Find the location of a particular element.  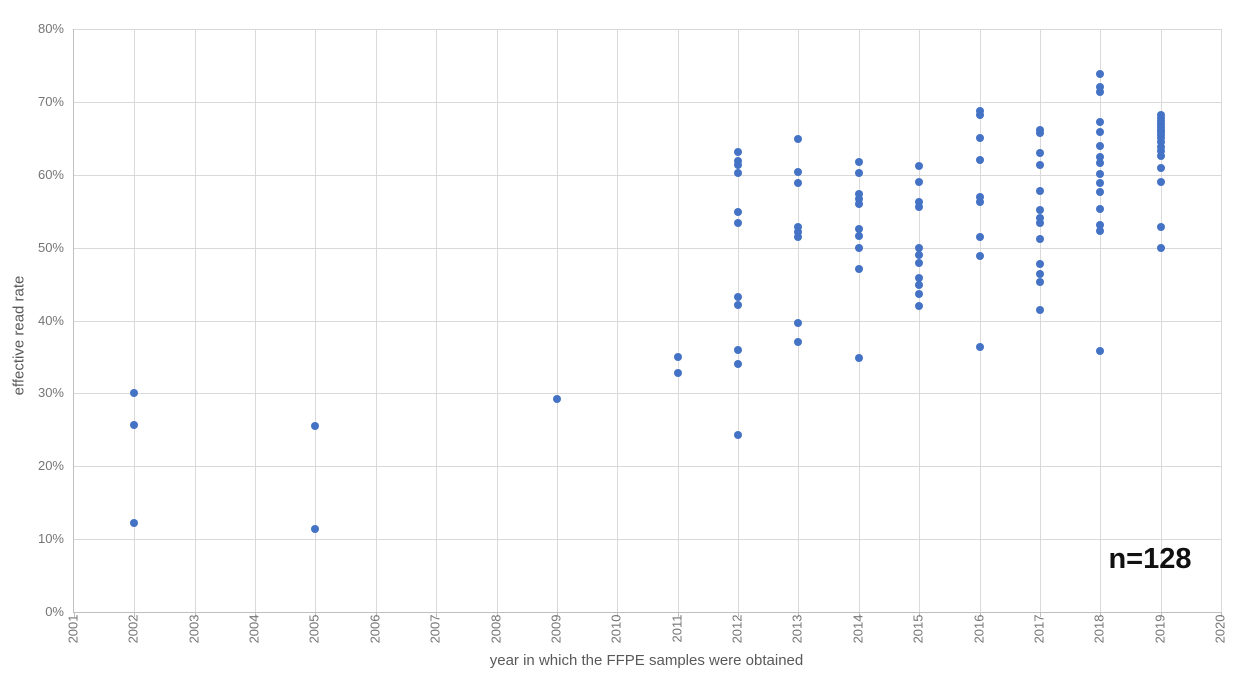

sample-size-annotation: n=128 is located at coordinates (1150, 559).